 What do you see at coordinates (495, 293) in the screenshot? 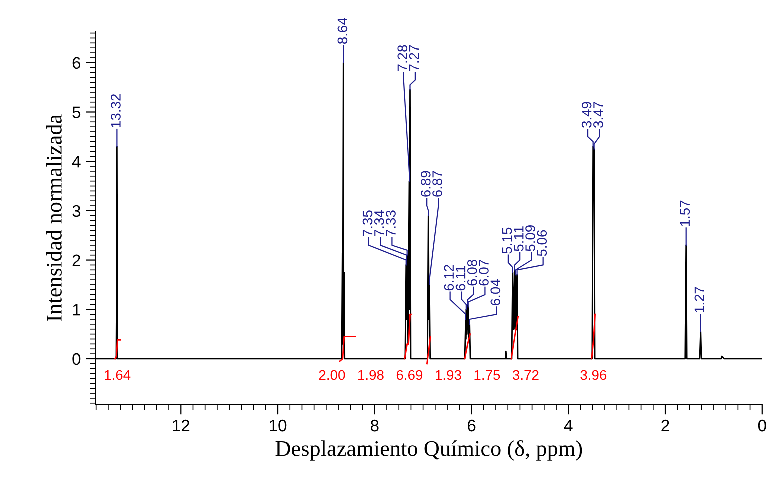
I see `annotation: 6.04` at bounding box center [495, 293].